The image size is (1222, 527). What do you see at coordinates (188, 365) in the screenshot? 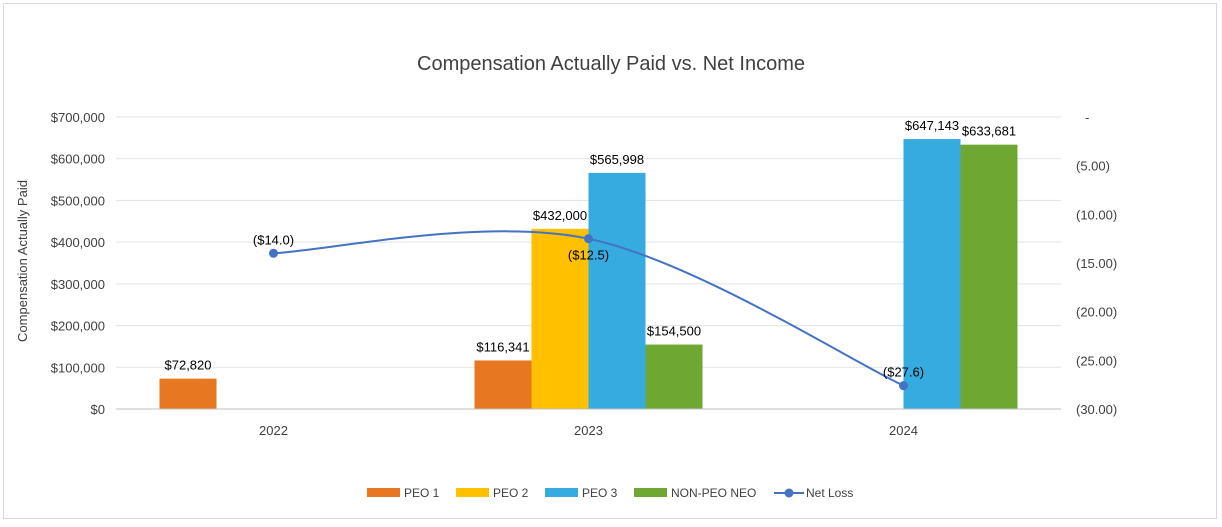
I see `bar-data-label: $72,820` at bounding box center [188, 365].